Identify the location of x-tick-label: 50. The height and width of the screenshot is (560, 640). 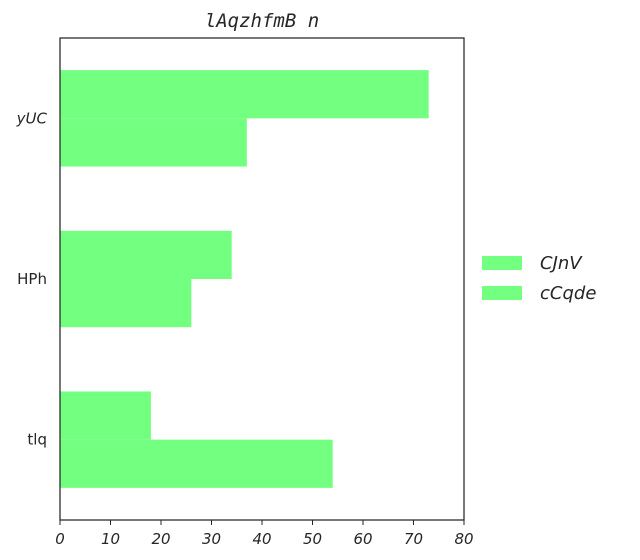
(312, 539).